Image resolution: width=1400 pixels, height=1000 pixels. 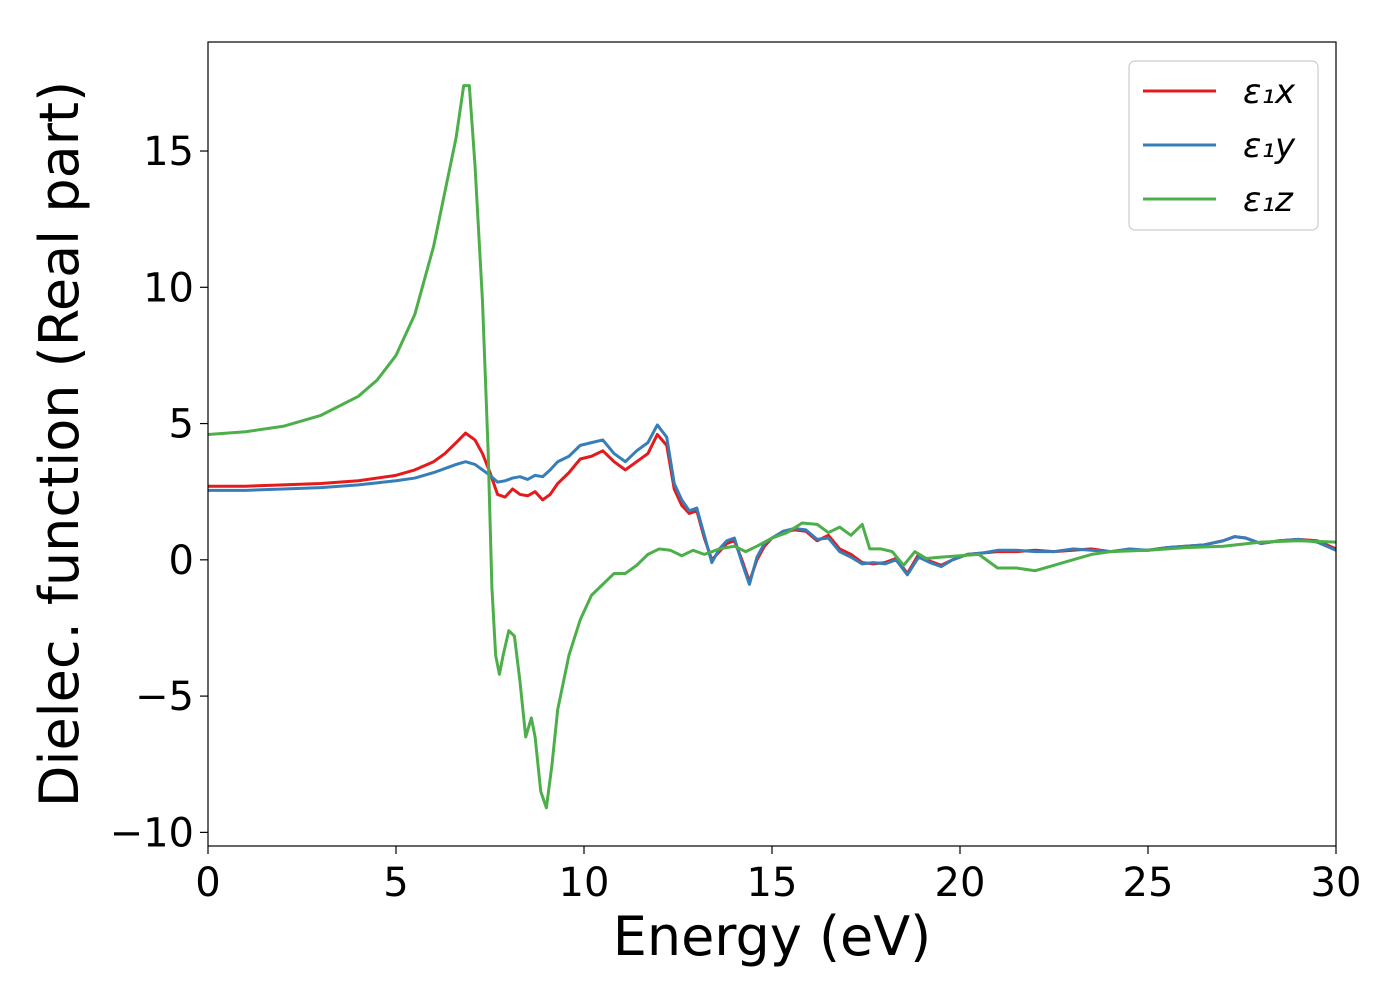 I want to click on y-tick-label: 15, so click(x=168, y=152).